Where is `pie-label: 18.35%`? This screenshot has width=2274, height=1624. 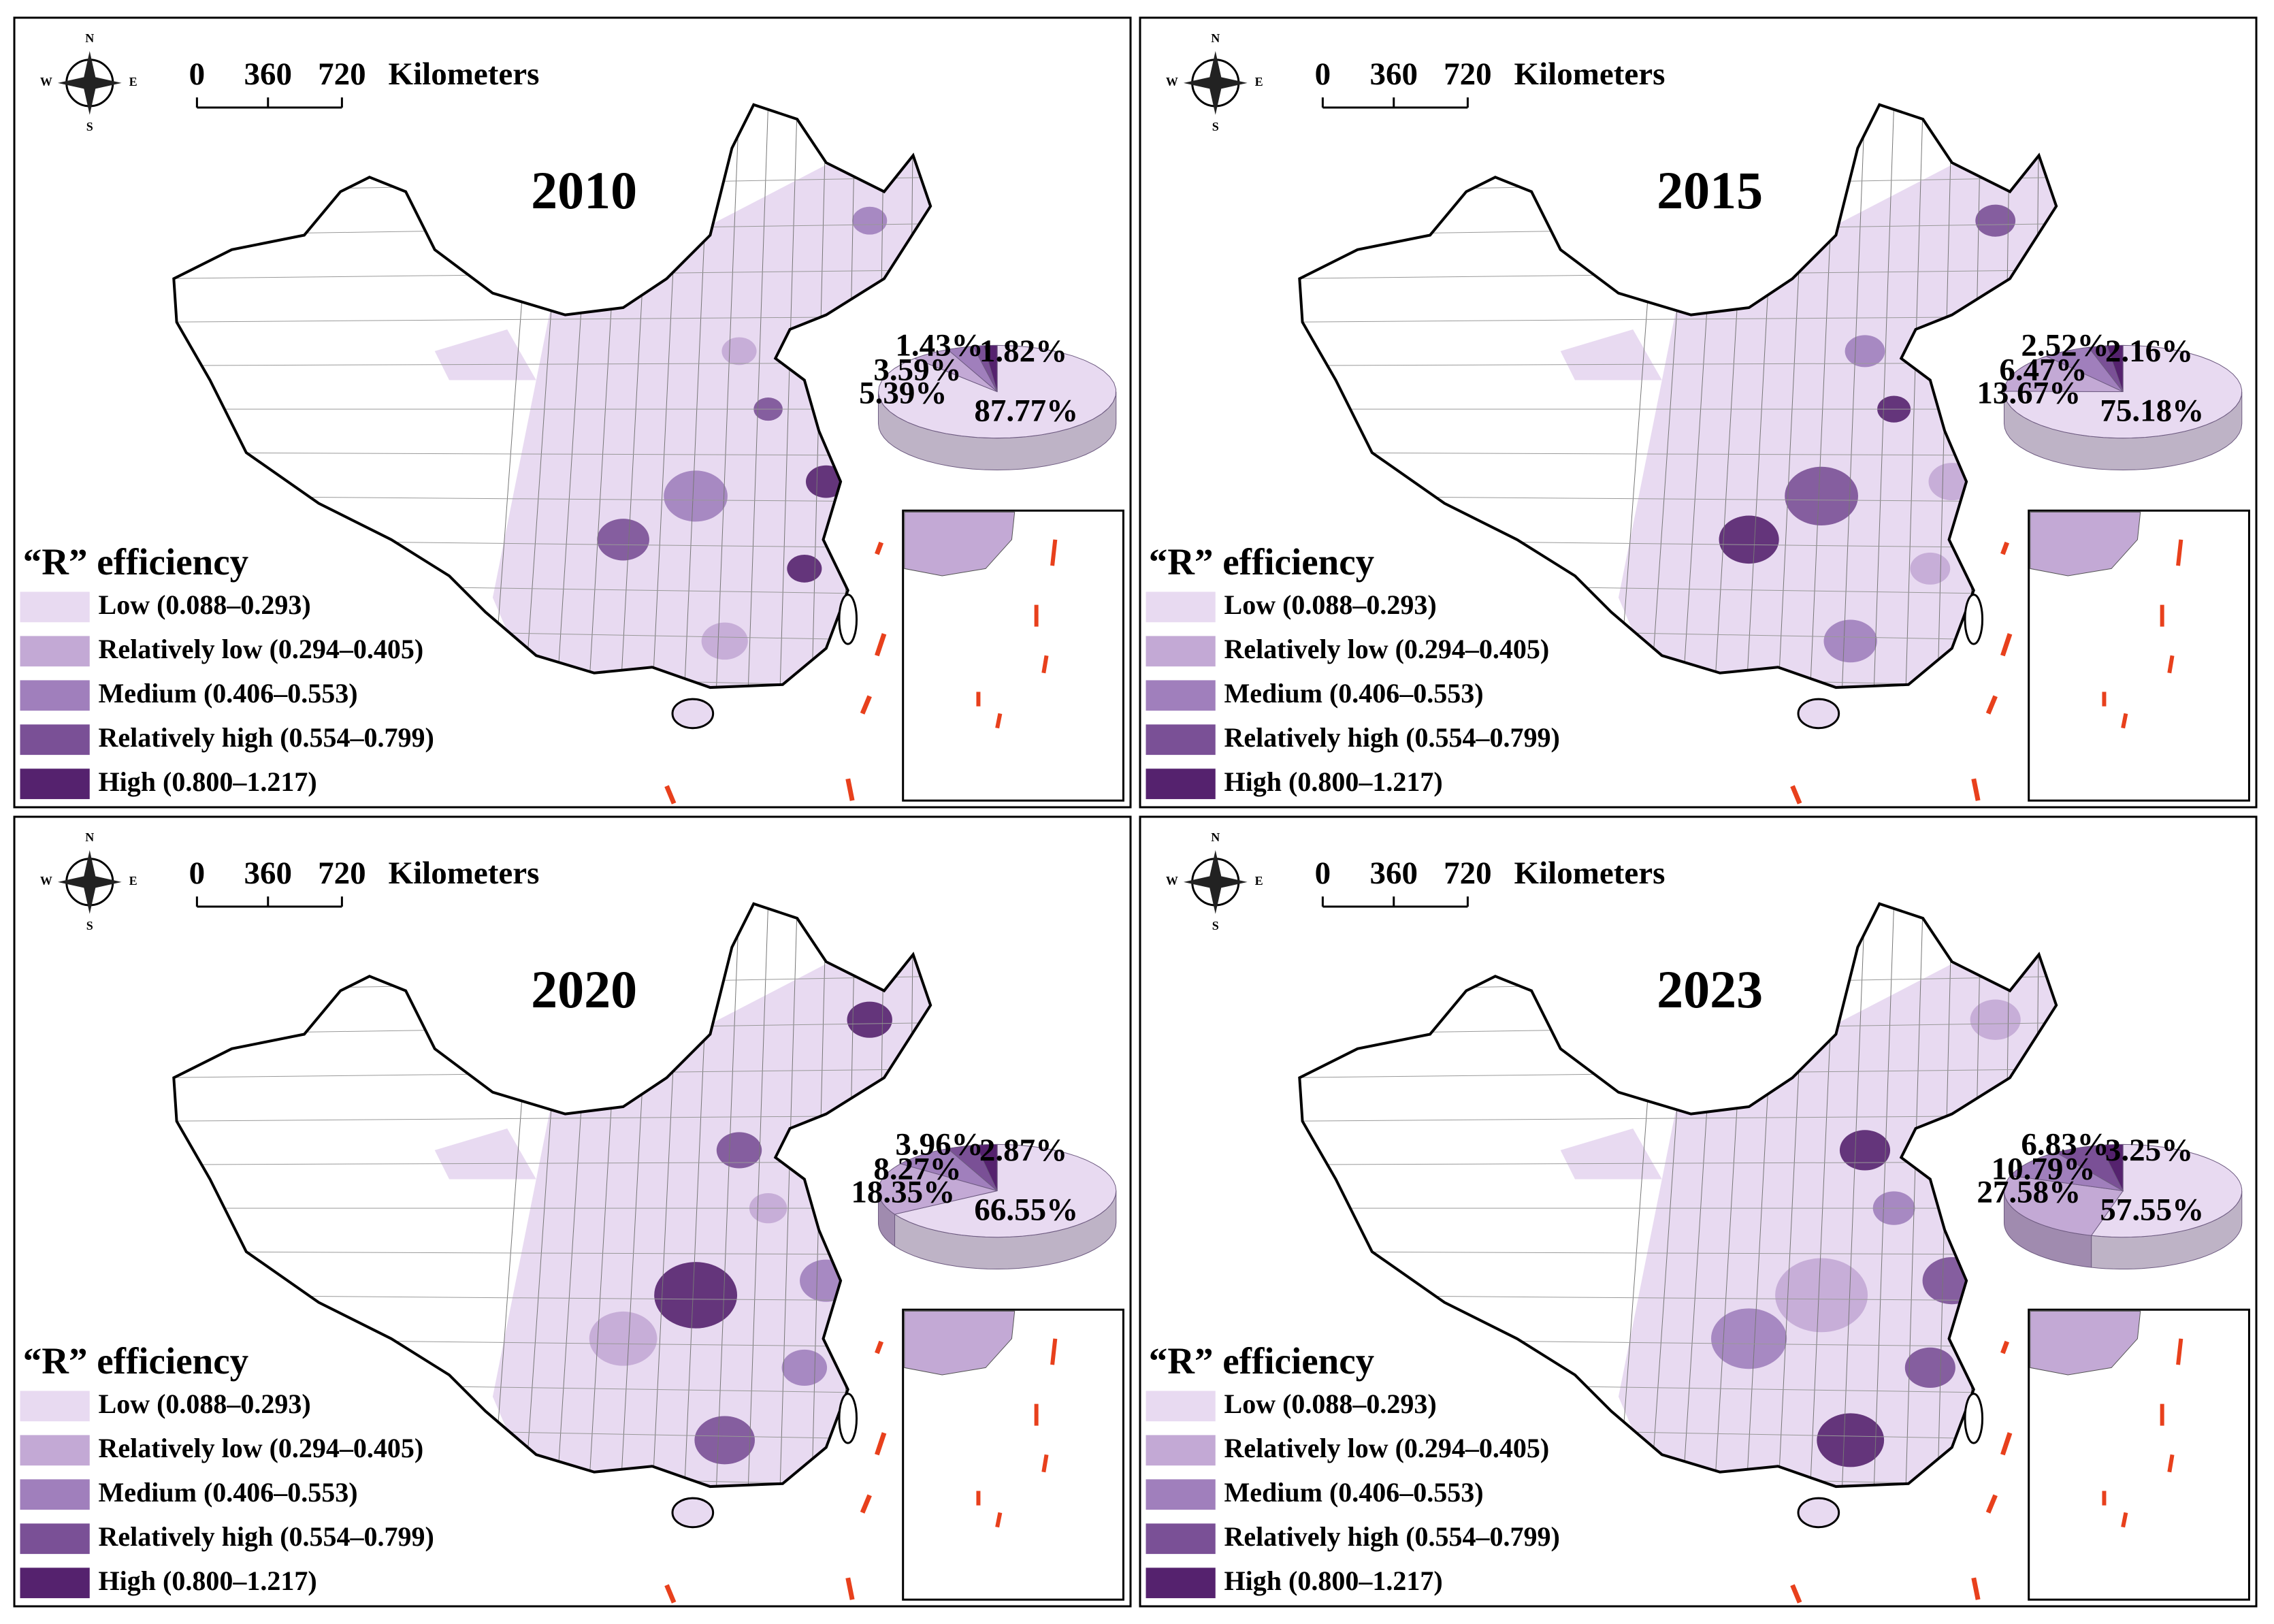
pie-label: 18.35% is located at coordinates (903, 1192).